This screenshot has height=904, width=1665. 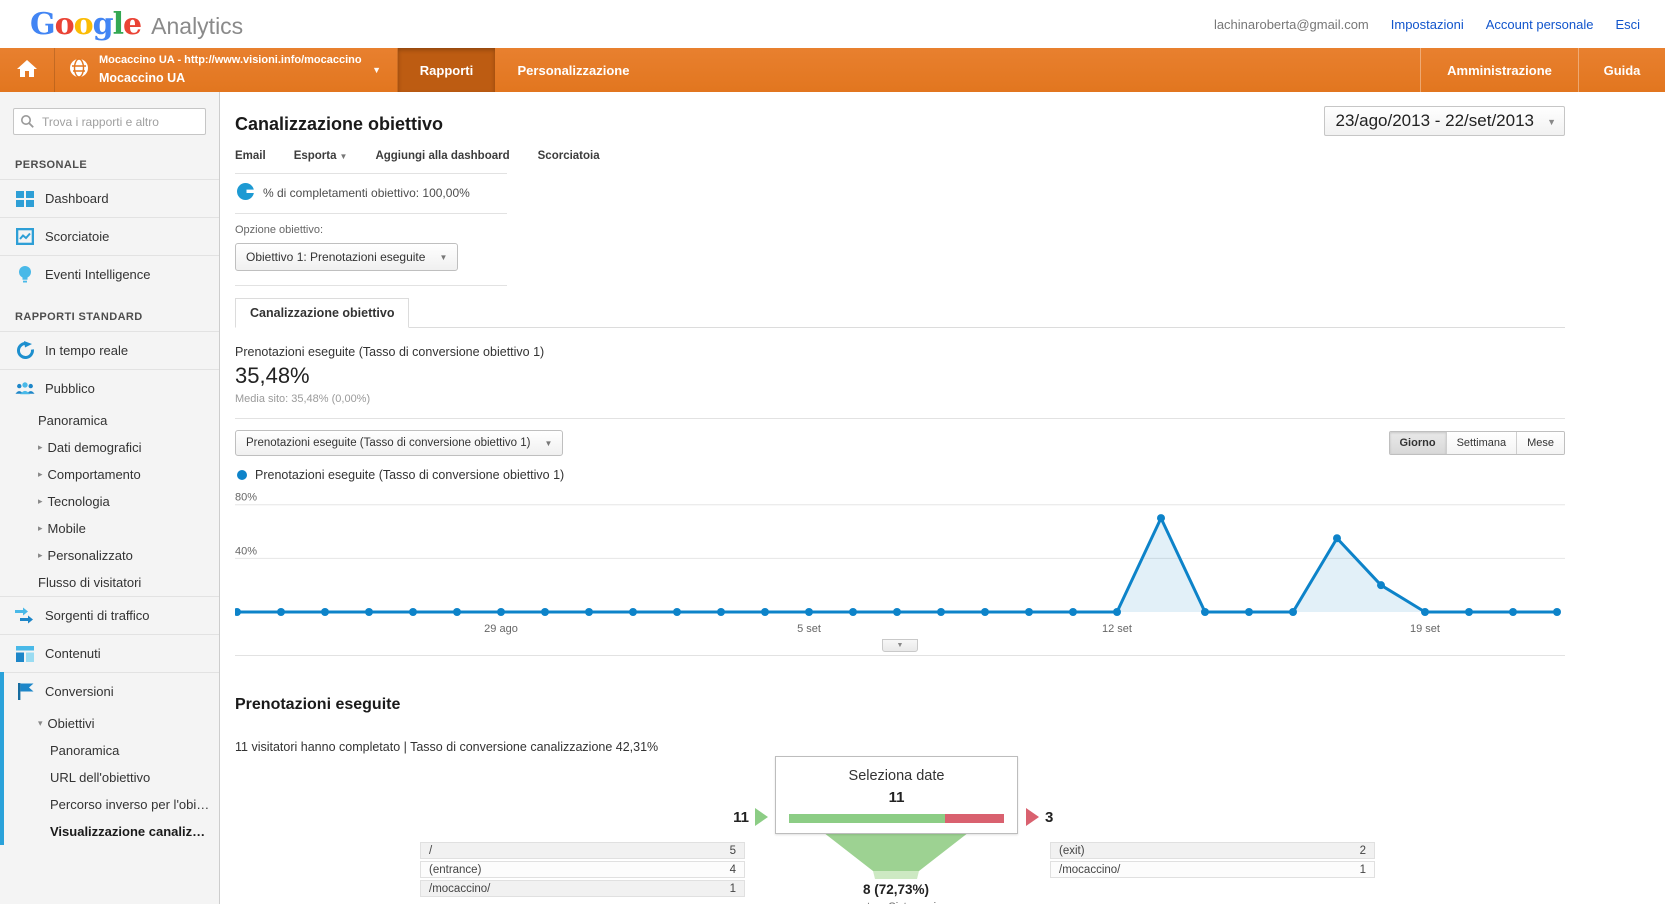 I want to click on sidebar-item-in-tempo-reale: In tempo reale, so click(x=109, y=350).